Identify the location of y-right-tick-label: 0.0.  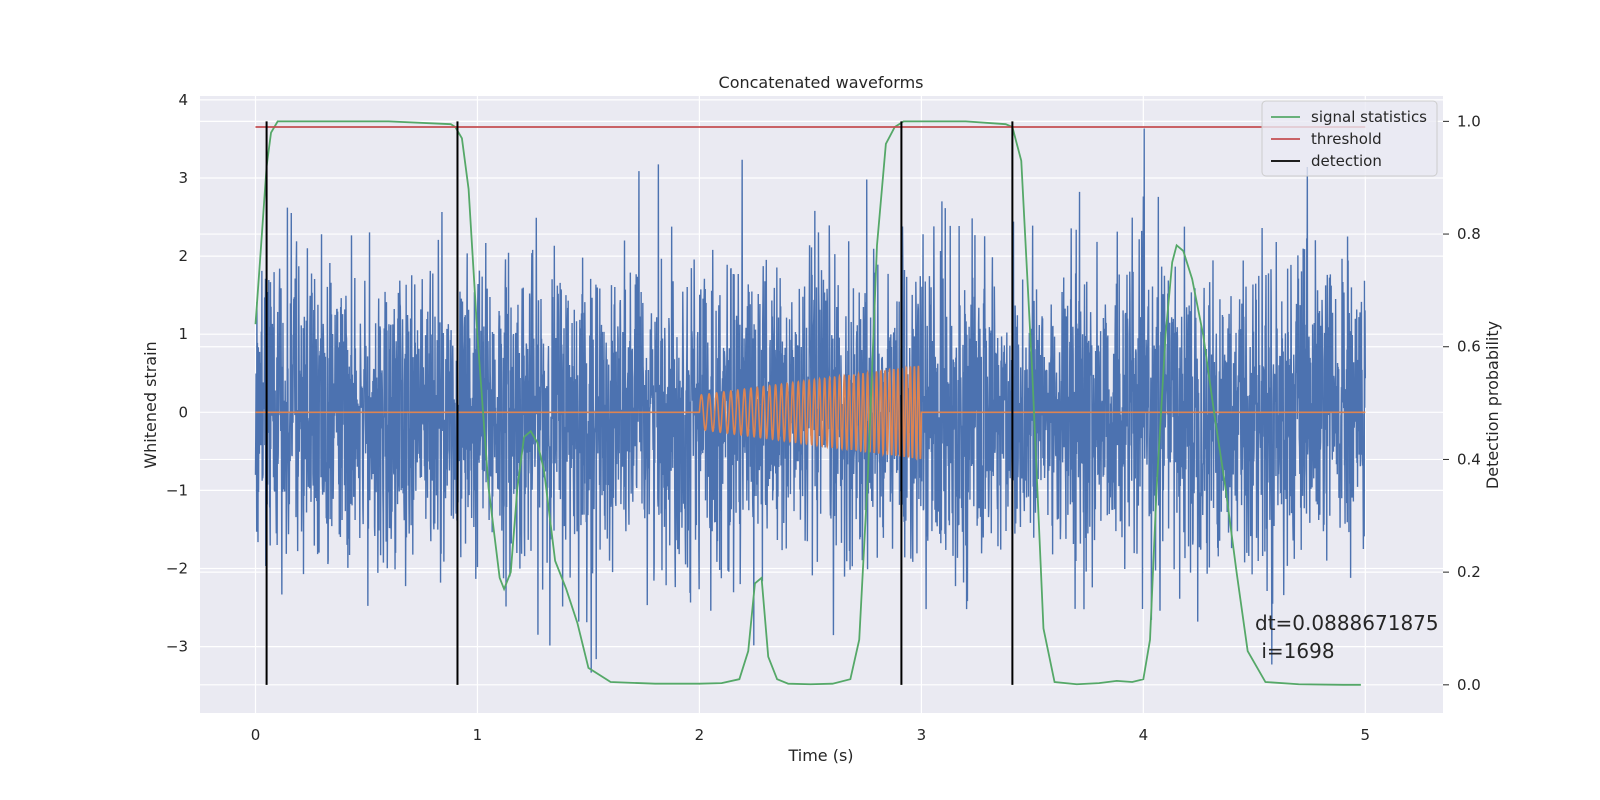
(1469, 685).